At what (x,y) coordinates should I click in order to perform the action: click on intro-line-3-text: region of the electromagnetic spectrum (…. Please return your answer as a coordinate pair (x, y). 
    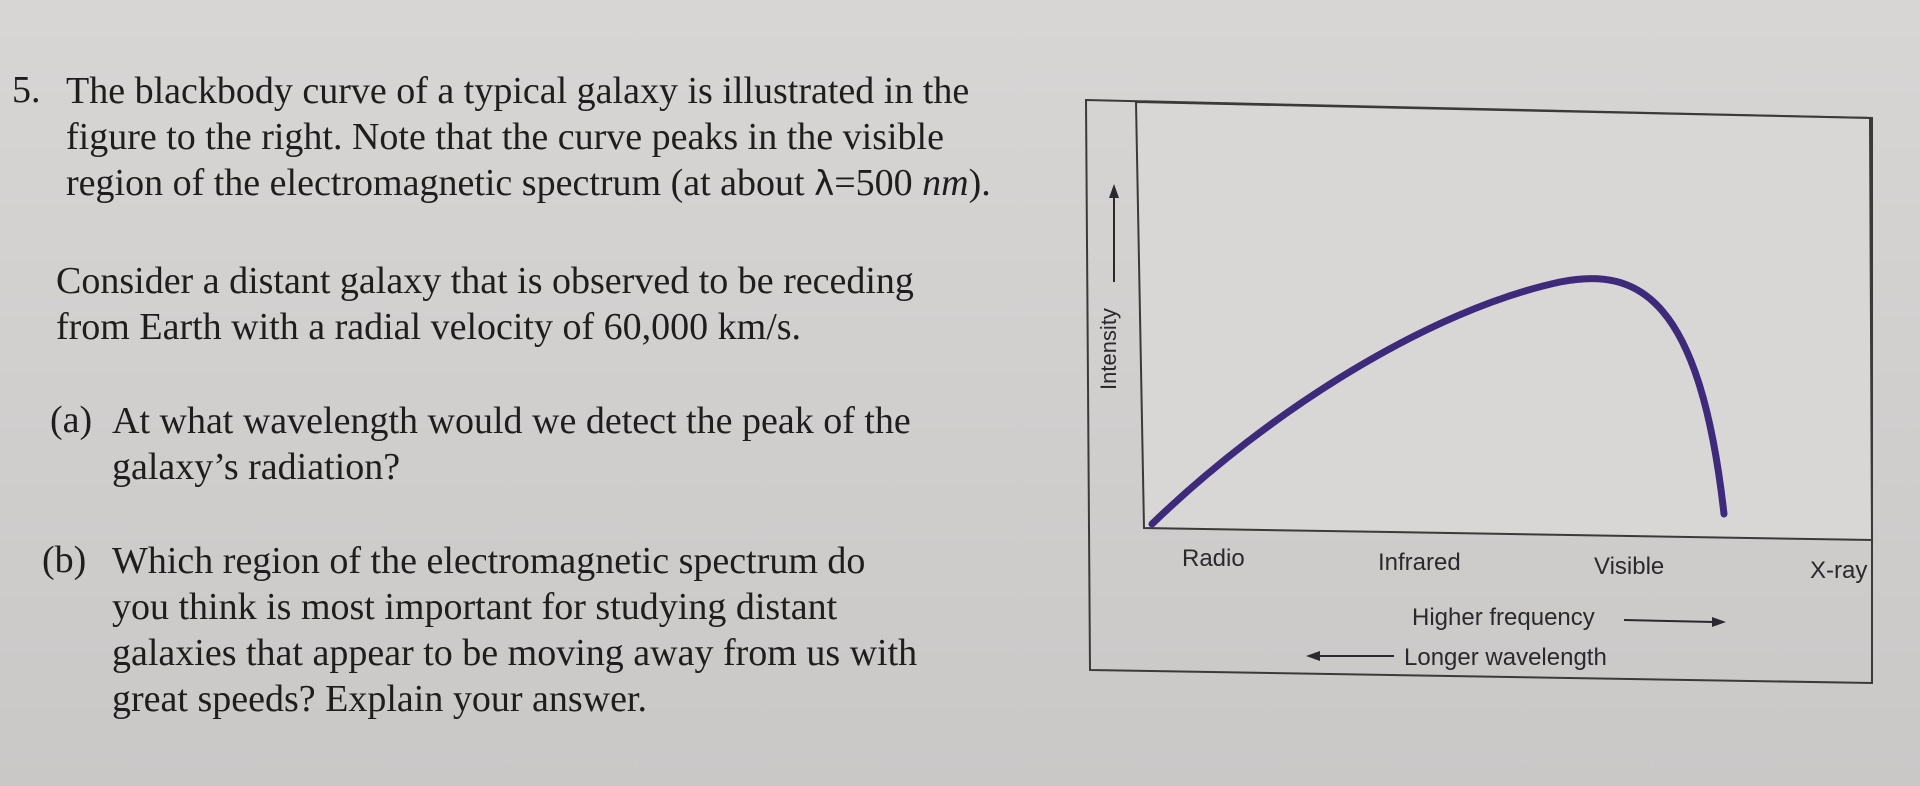
    Looking at the image, I should click on (440, 183).